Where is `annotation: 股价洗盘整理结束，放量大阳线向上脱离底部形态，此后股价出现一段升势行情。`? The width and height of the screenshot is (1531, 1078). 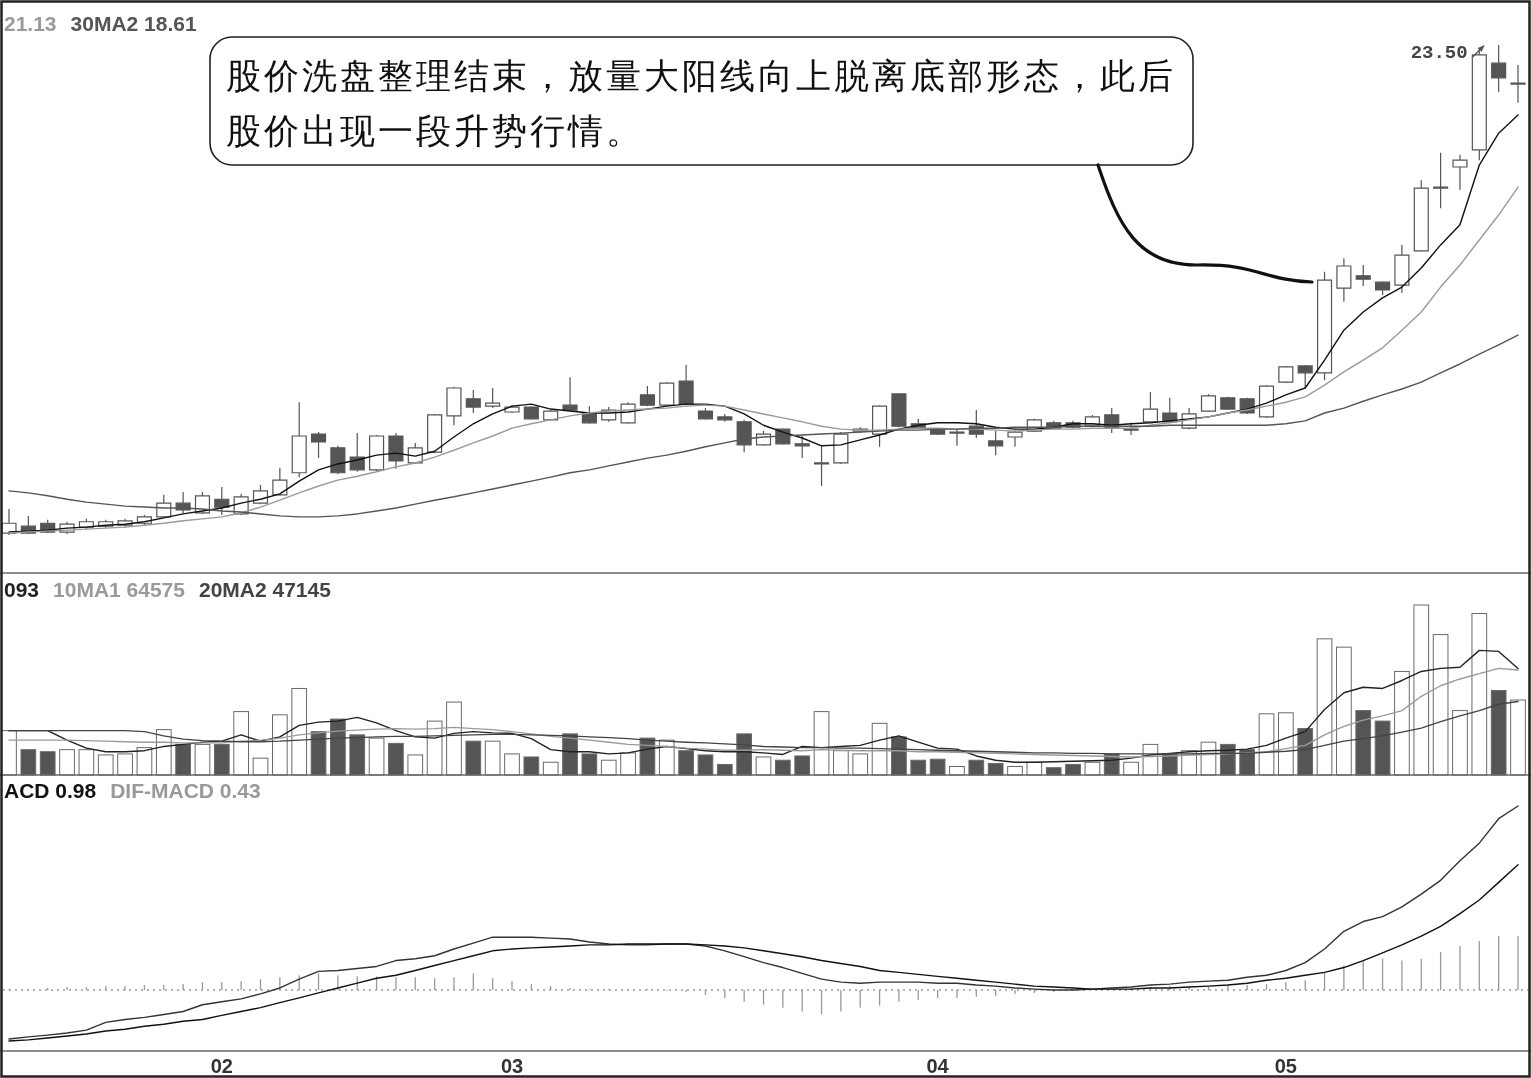 annotation: 股价洗盘整理结束，放量大阳线向上脱离底部形态，此后股价出现一段升势行情。 is located at coordinates (701, 103).